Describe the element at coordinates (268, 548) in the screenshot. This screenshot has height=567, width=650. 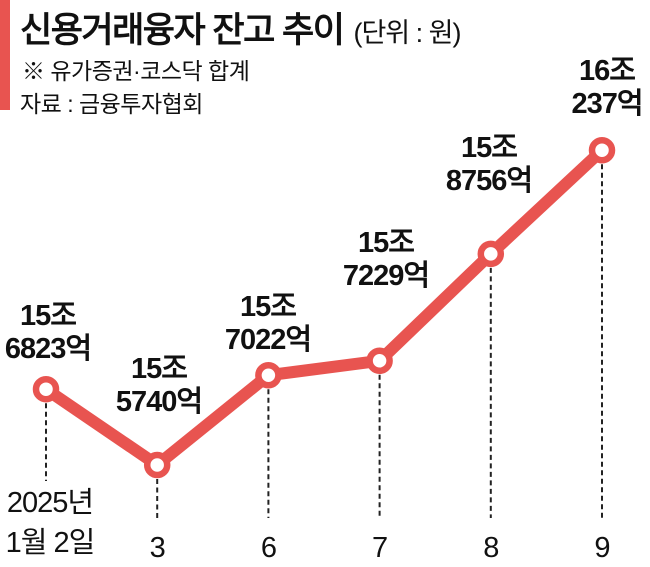
I see `x-axis-label: 6` at that location.